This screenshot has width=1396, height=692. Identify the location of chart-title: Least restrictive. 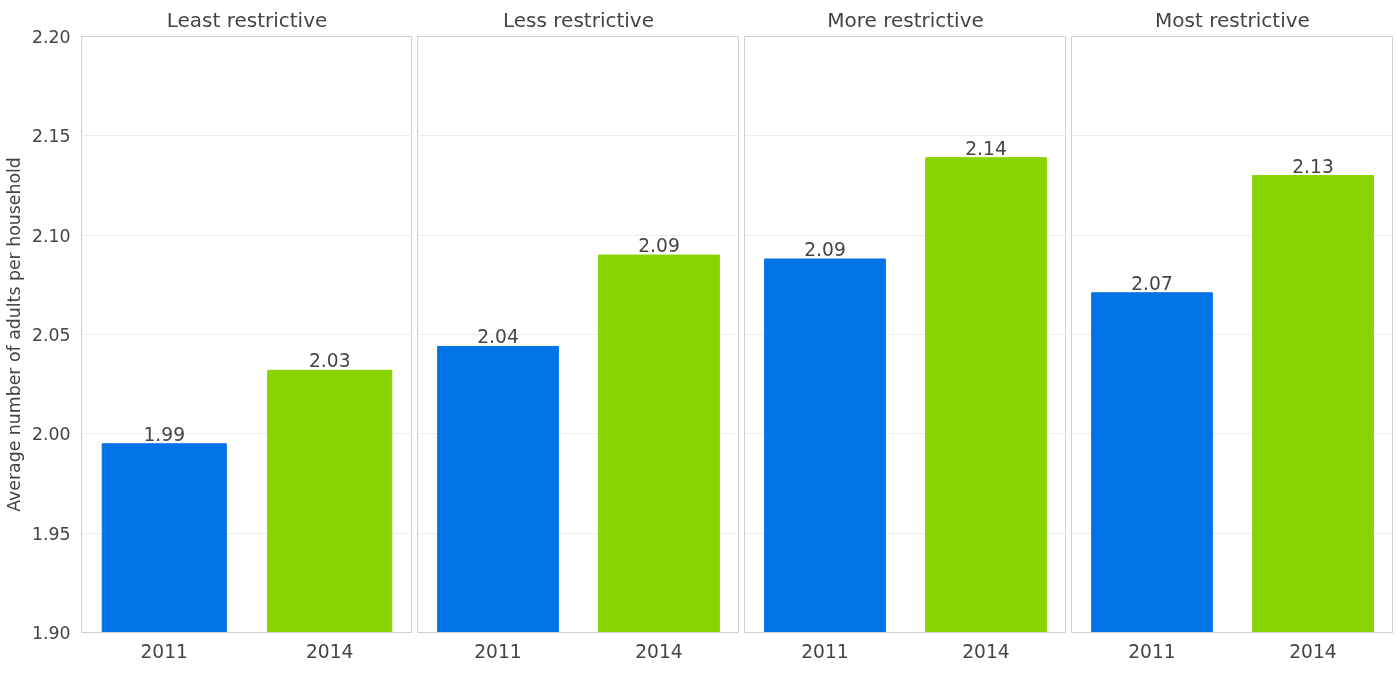
(247, 19).